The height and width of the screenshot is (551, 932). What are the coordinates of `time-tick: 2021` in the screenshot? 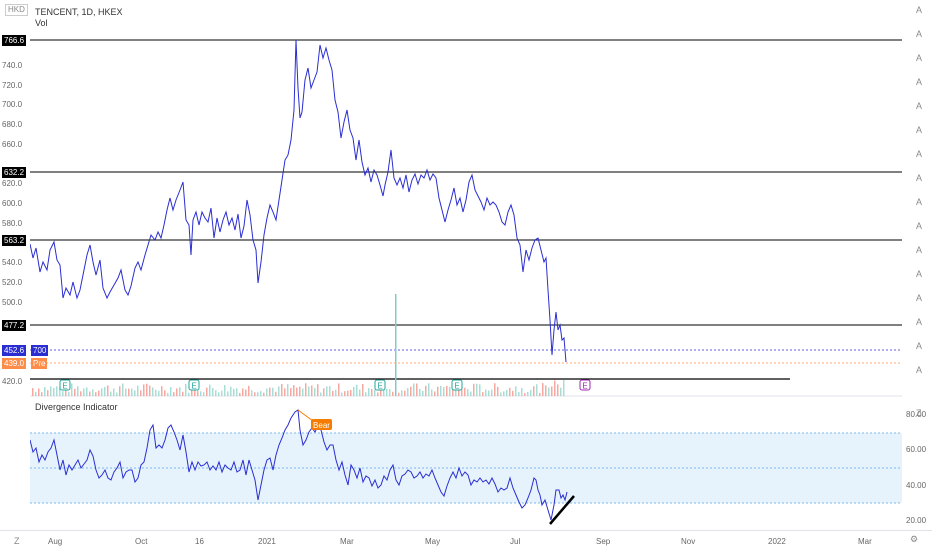 It's located at (267, 541).